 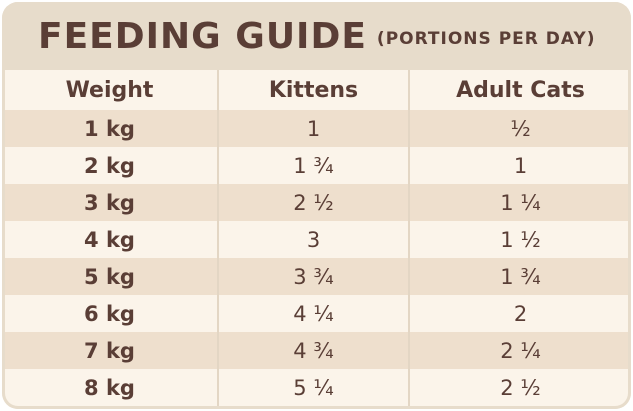 I want to click on kittens-cell: 4 ¼, so click(x=313, y=313).